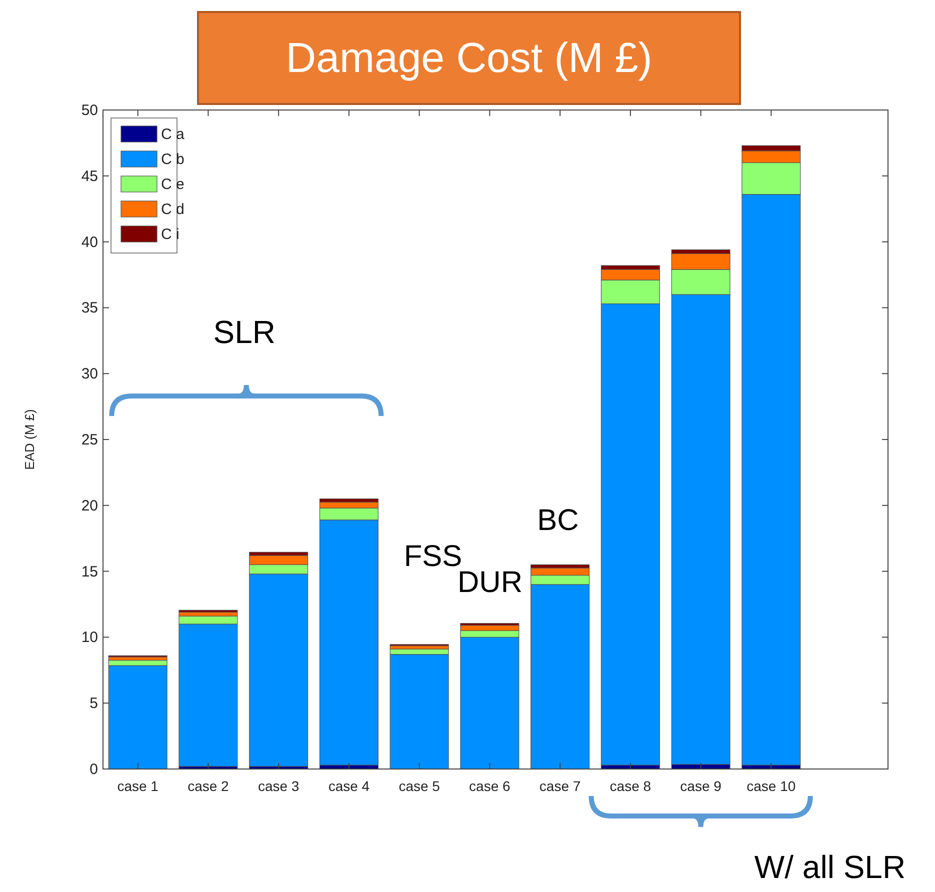 The image size is (935, 892). I want to click on x-tick-label: case 5, so click(419, 786).